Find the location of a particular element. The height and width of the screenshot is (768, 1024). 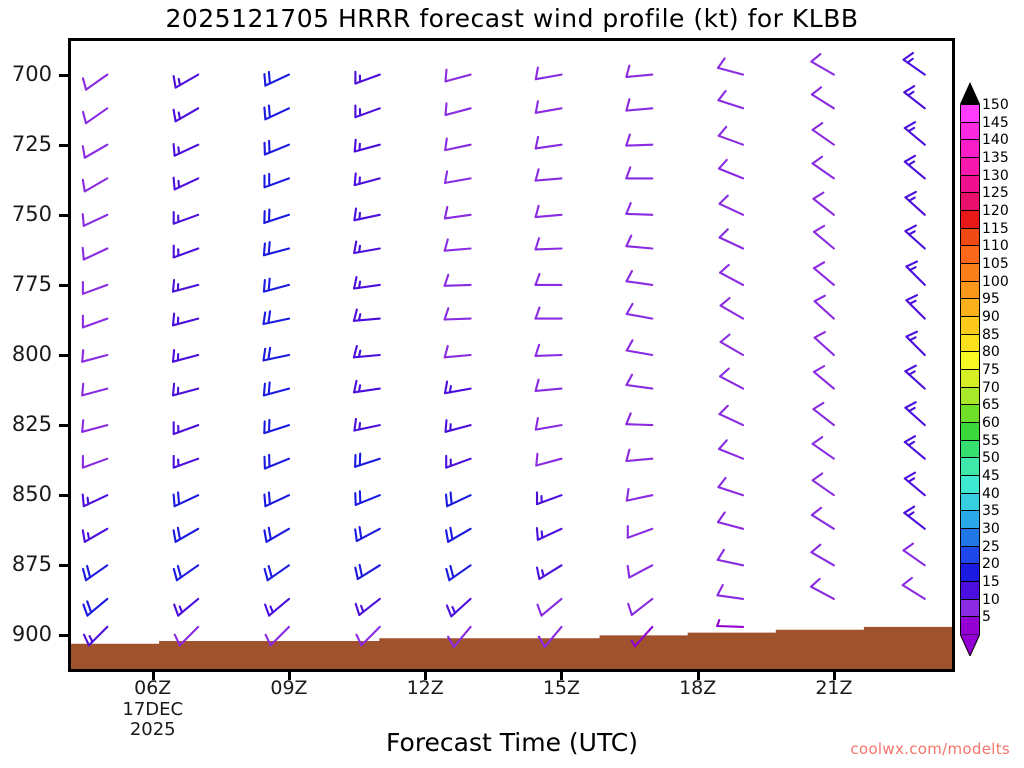

colorbar-tick-label: 110 is located at coordinates (995, 246).